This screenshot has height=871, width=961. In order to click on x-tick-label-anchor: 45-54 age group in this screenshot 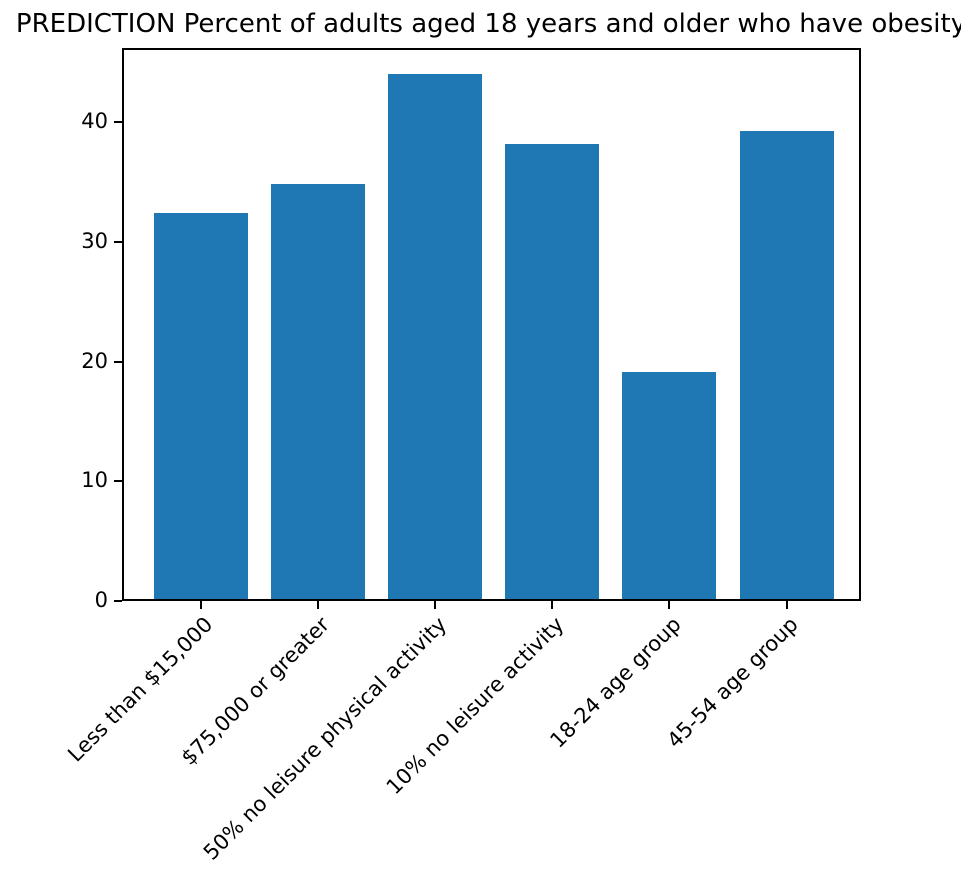, I will do `click(707, 682)`.